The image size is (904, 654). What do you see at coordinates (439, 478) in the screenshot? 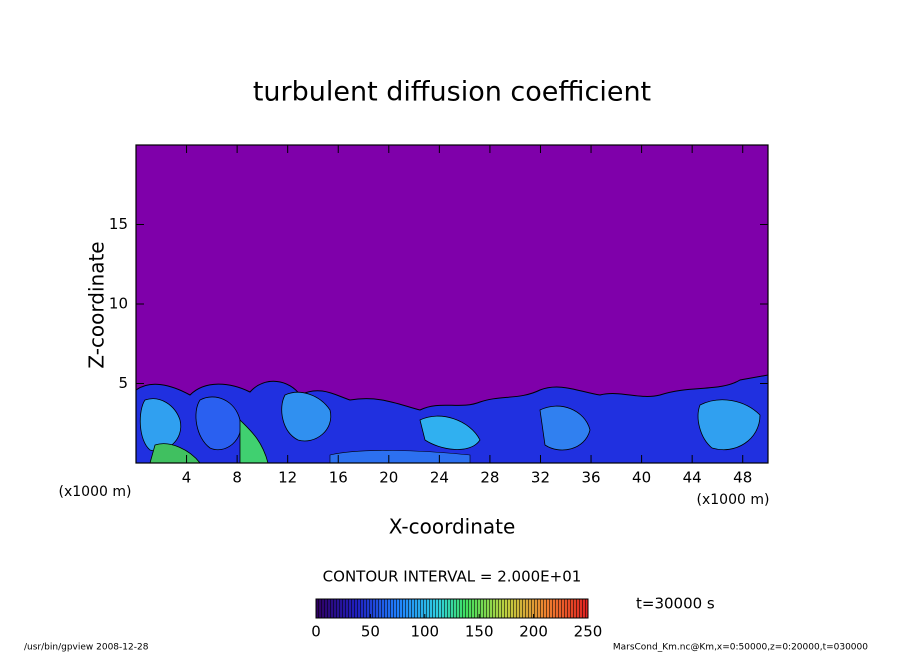
I see `x-tick-label: 24` at bounding box center [439, 478].